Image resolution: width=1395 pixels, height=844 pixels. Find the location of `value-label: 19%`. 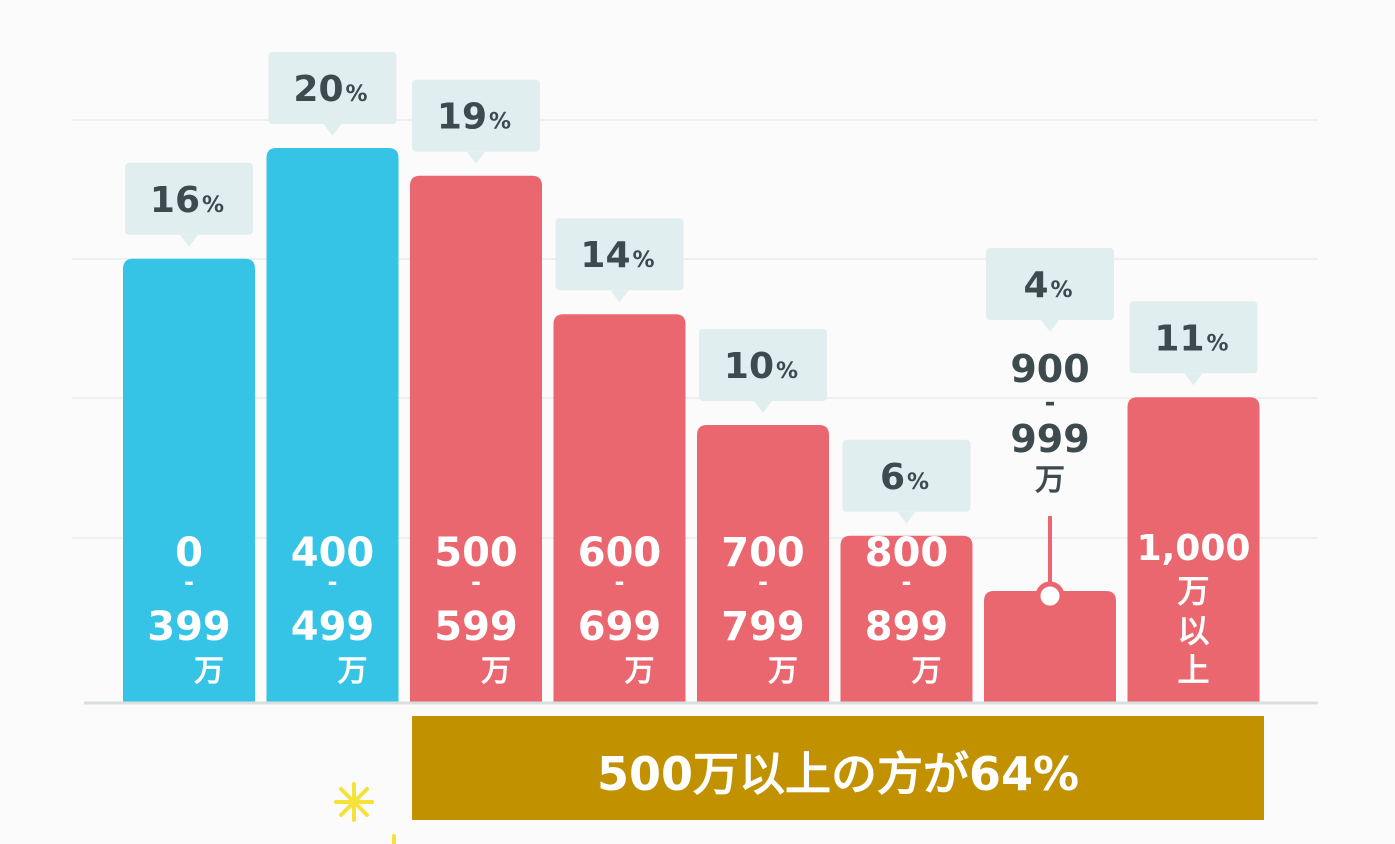

value-label: 19% is located at coordinates (474, 117).